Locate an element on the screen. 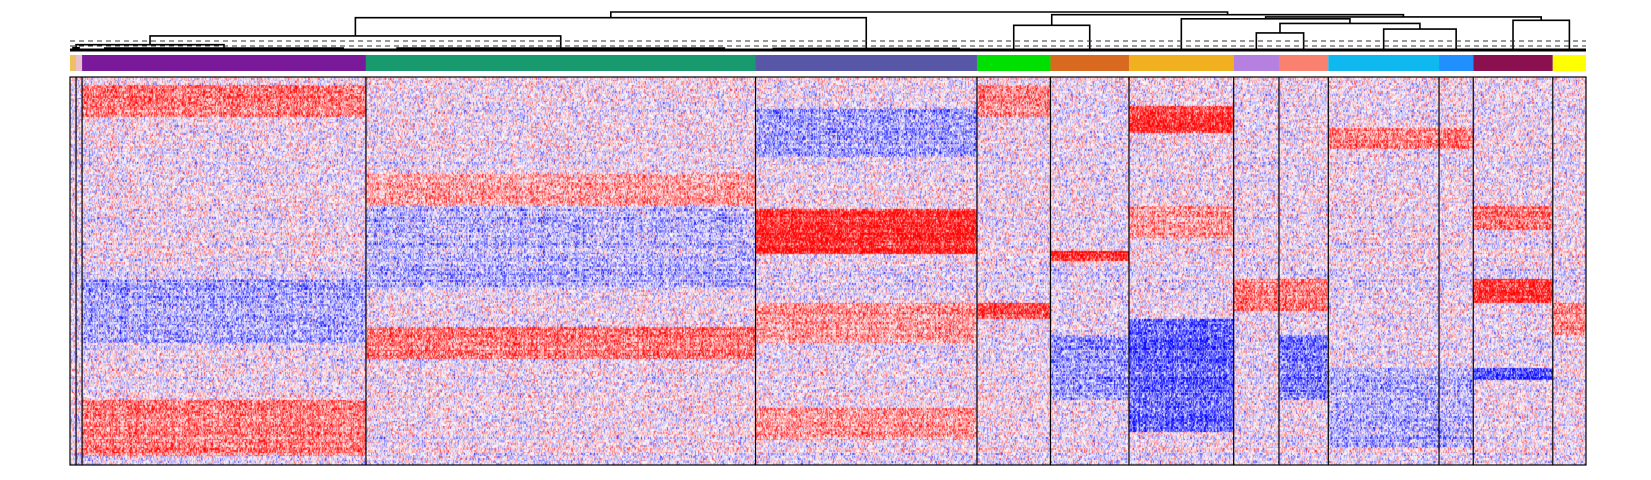  column-dendrogram is located at coordinates (828, 31).